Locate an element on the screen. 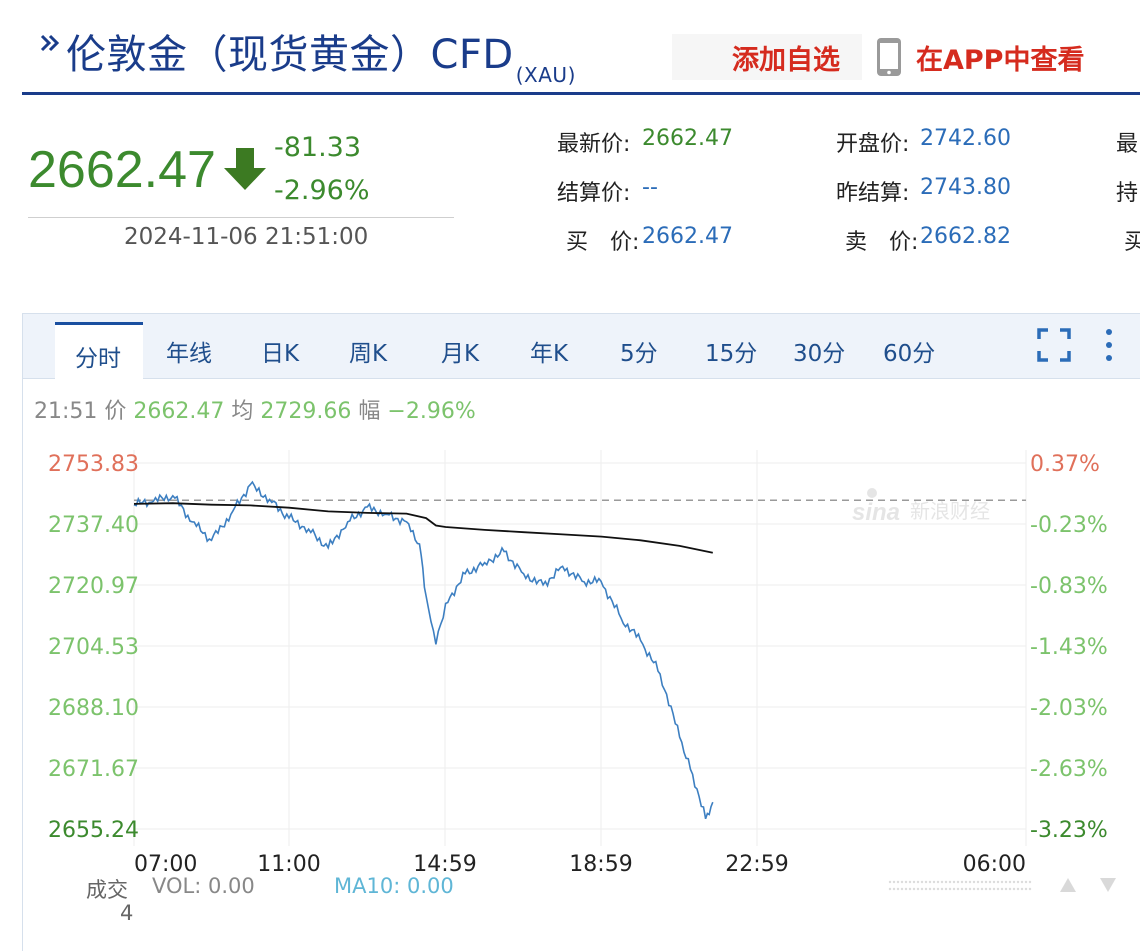 This screenshot has height=951, width=1140. field-label-ask: 卖 价: is located at coordinates (882, 242).